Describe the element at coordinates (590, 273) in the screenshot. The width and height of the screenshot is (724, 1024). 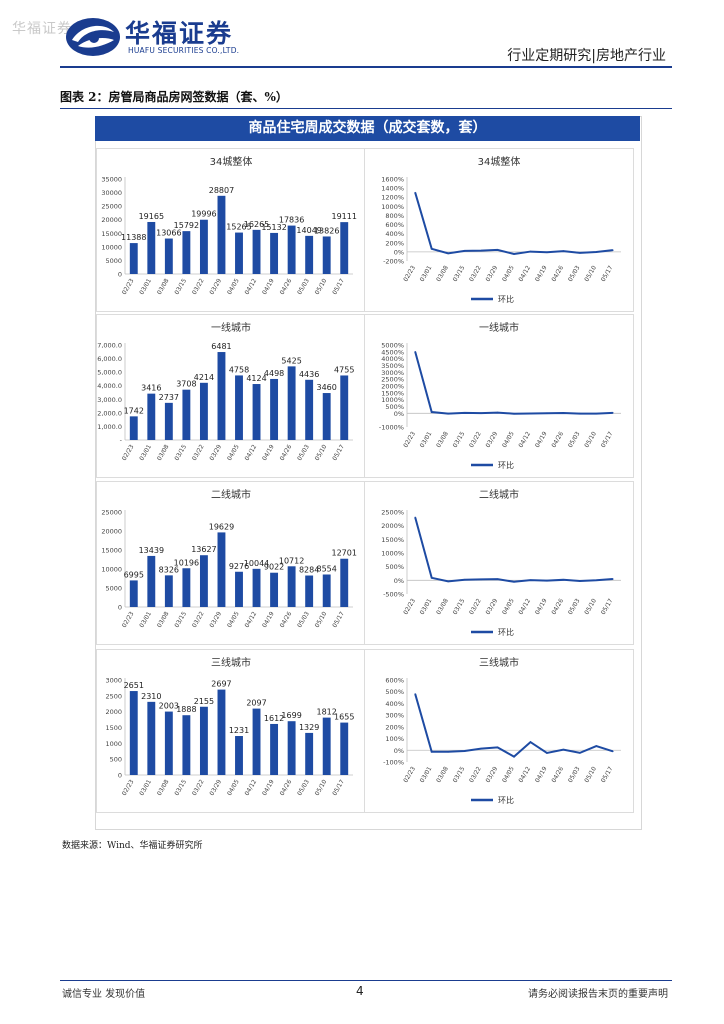
I see `x-tick-label: 05/10` at that location.